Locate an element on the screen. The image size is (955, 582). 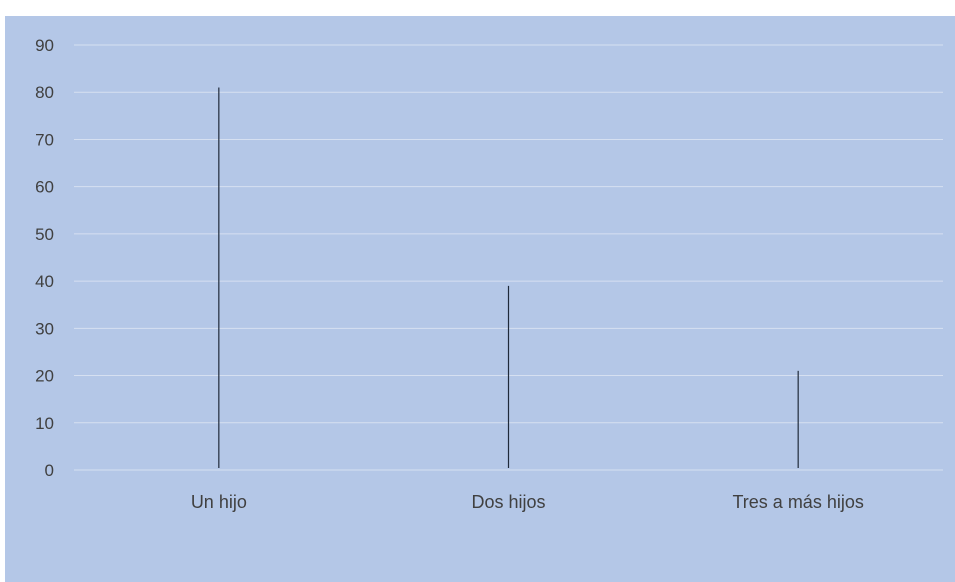
y-tick-label: 80 is located at coordinates (44, 92).